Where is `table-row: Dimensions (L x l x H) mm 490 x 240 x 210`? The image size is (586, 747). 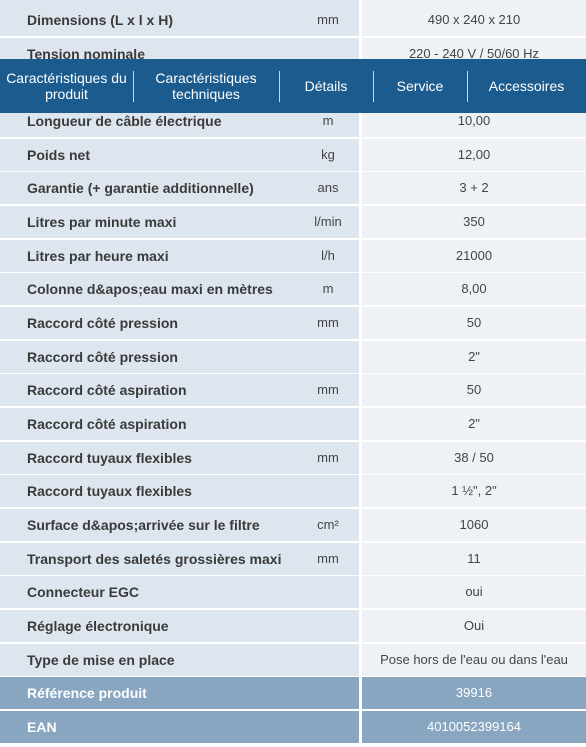
table-row: Dimensions (L x l x H) mm 490 x 240 x 210 is located at coordinates (293, 18).